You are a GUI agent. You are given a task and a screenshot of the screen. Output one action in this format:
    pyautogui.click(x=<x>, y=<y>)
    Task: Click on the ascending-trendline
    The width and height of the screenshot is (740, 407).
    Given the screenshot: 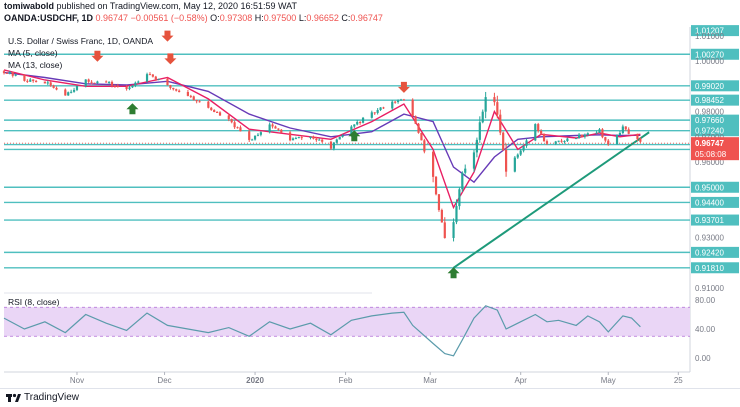 What is the action you would take?
    pyautogui.click(x=551, y=200)
    